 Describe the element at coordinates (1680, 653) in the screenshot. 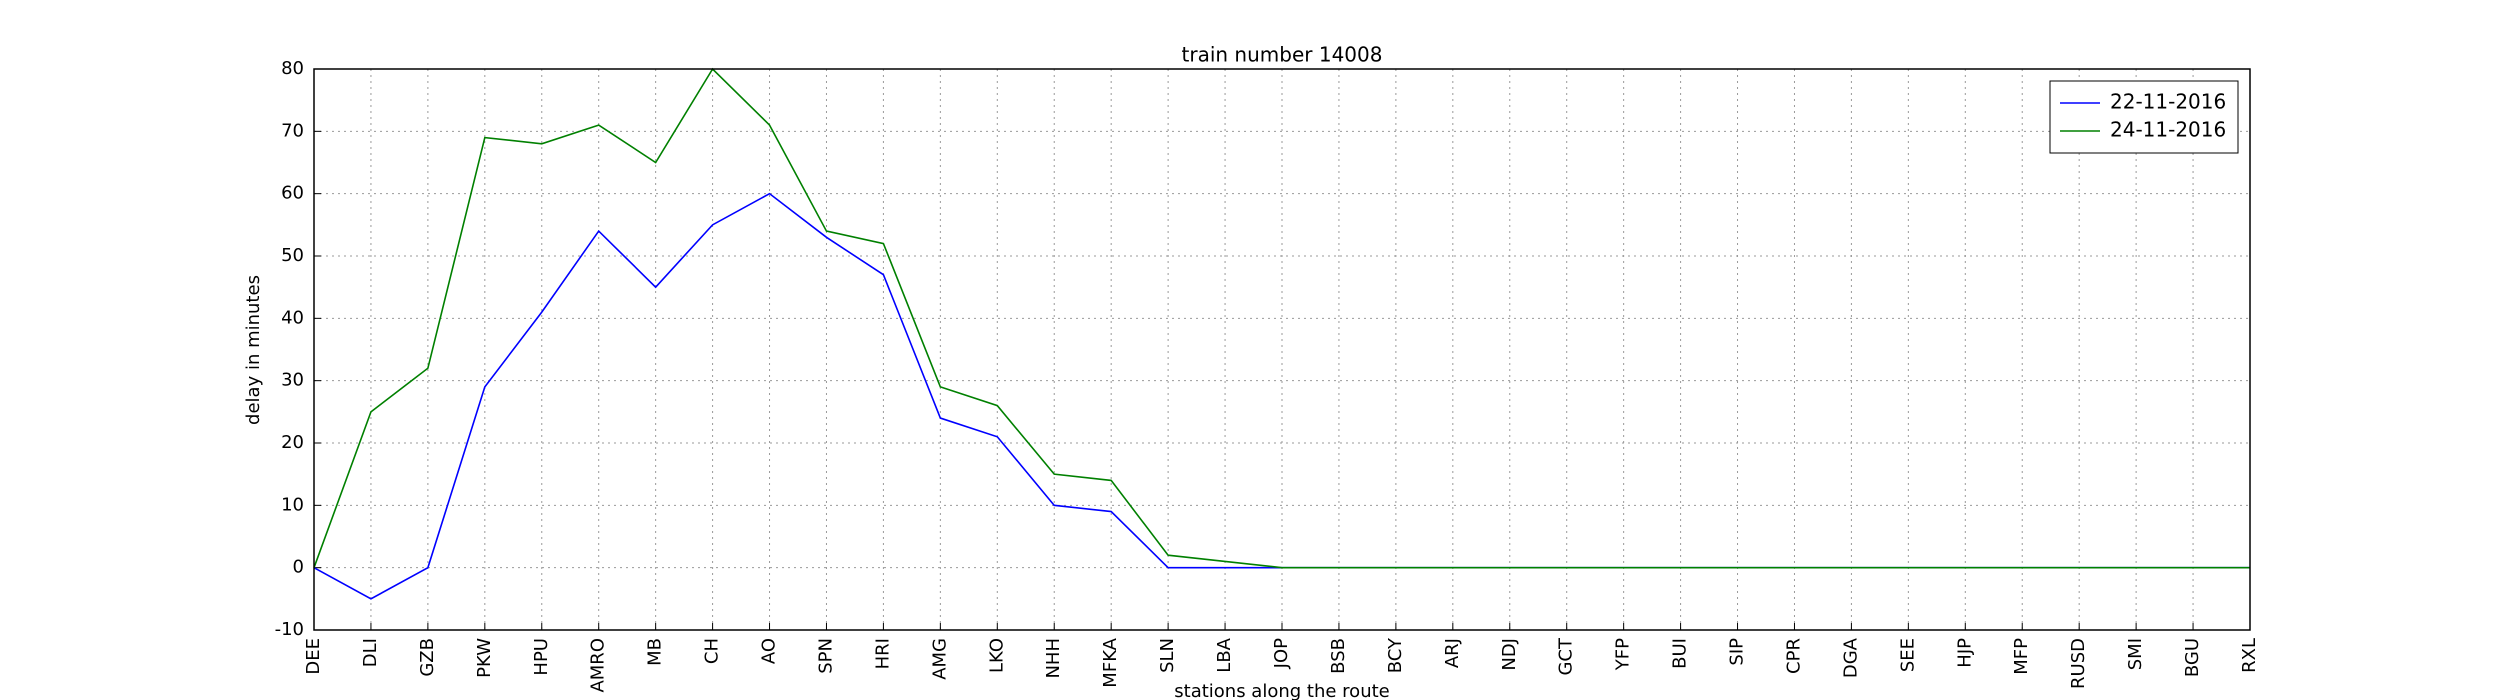

I see `x-tick-label: BUI` at that location.